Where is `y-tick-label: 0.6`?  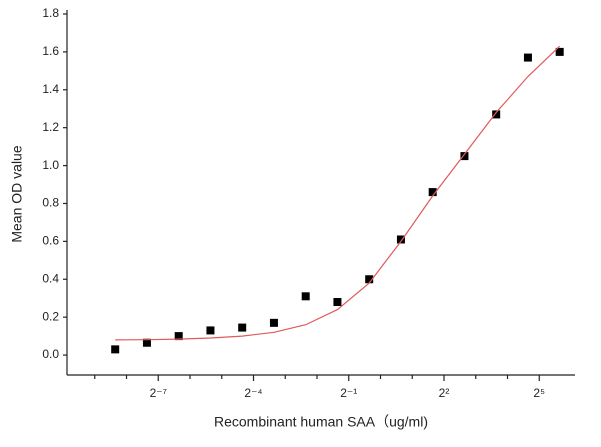 y-tick-label: 0.6 is located at coordinates (50, 241).